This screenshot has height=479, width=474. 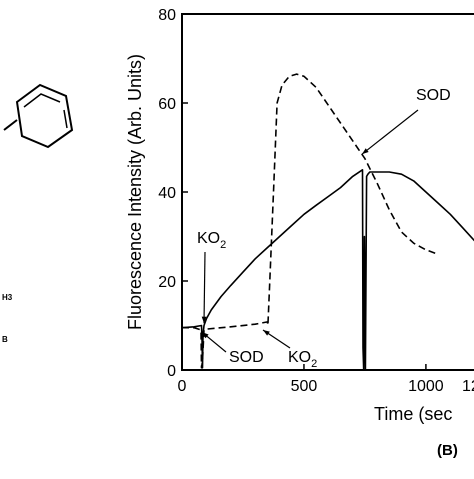 What do you see at coordinates (167, 15) in the screenshot?
I see `y-tick-label: 80` at bounding box center [167, 15].